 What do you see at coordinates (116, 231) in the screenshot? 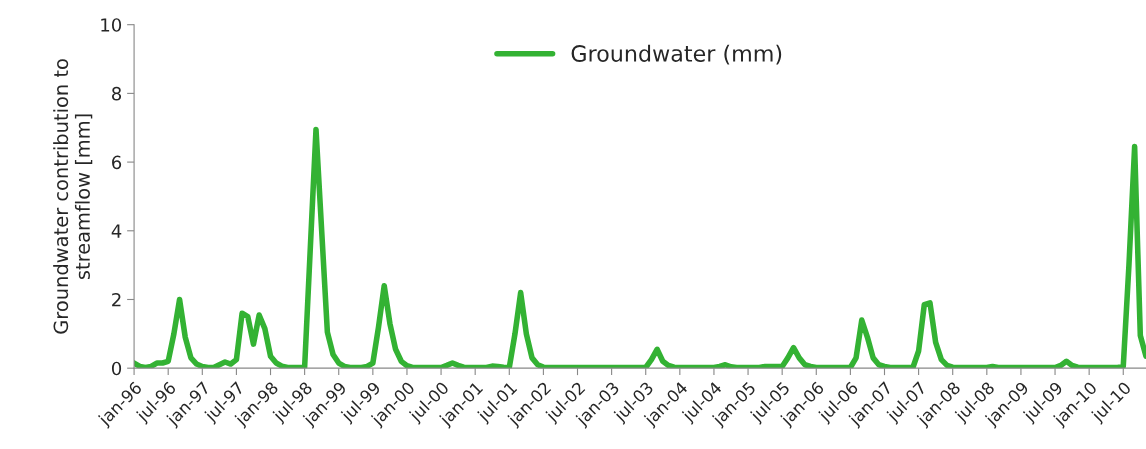
I see `y-tick-label: 4` at bounding box center [116, 231].